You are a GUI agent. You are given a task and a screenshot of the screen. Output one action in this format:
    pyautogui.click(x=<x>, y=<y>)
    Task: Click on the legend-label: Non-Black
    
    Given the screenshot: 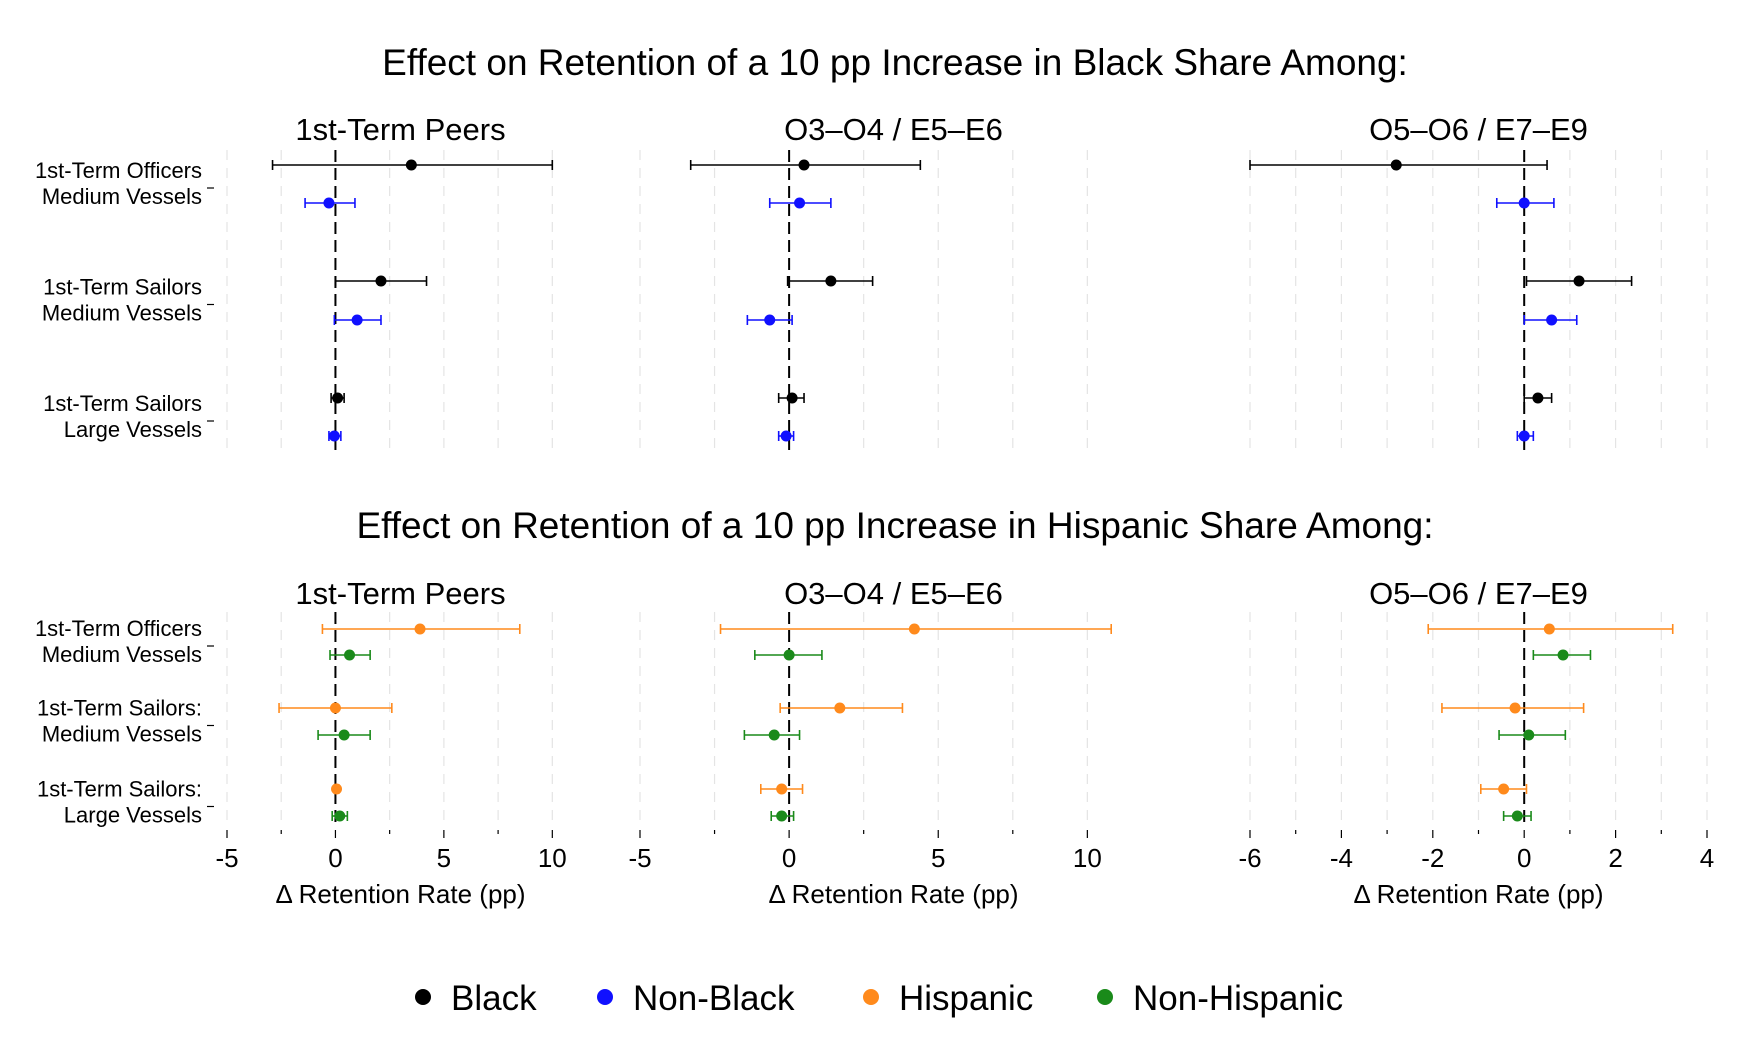 What is the action you would take?
    pyautogui.click(x=714, y=998)
    